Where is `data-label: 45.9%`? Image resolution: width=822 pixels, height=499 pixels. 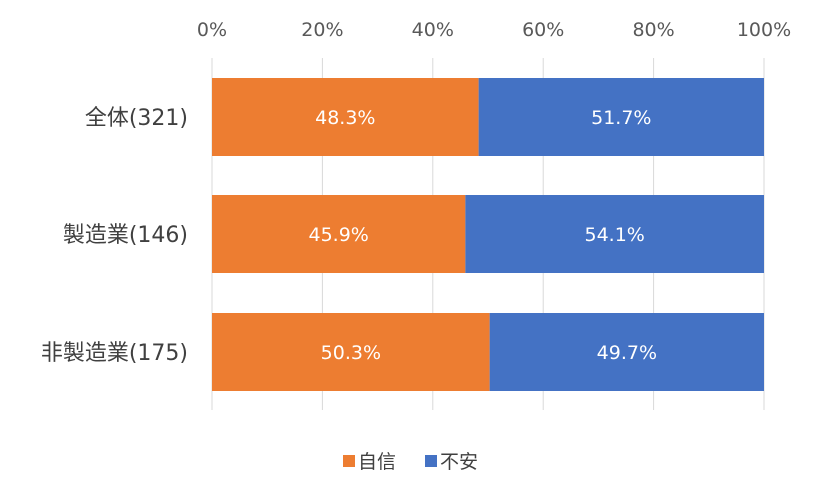 data-label: 45.9% is located at coordinates (339, 235).